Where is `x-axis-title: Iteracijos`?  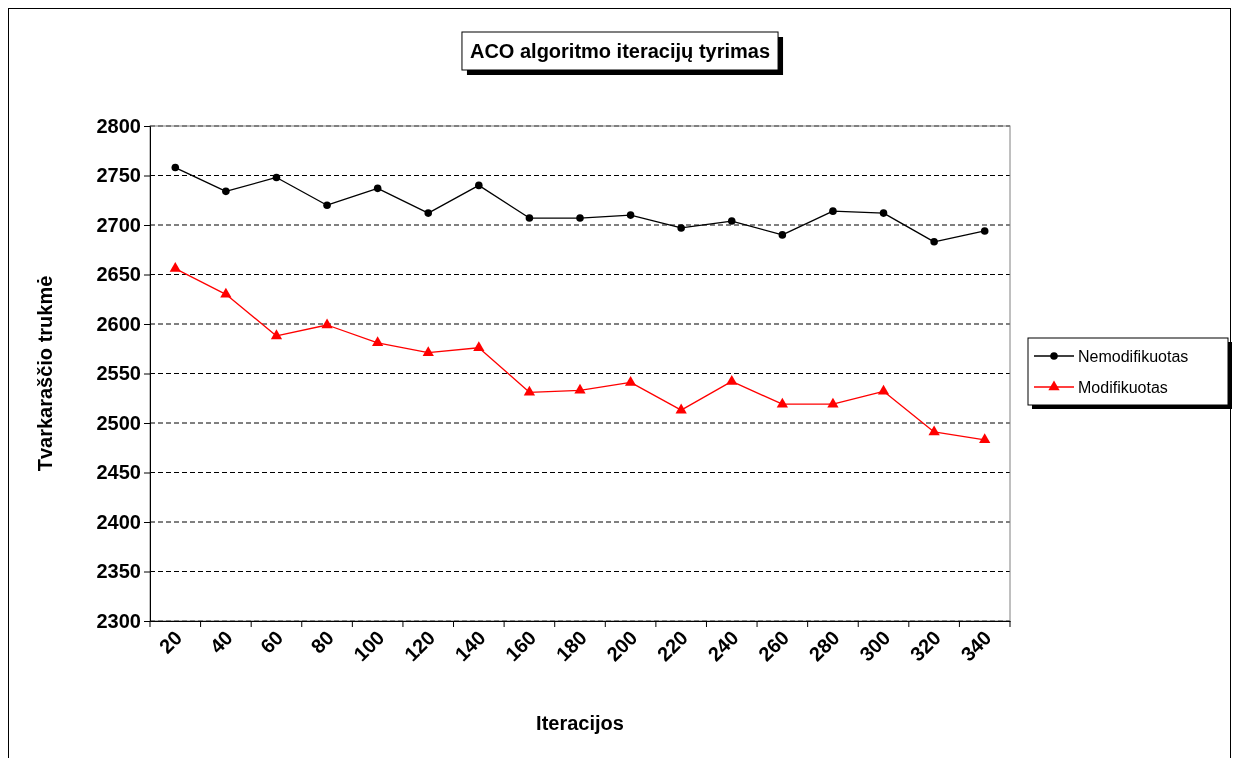
x-axis-title: Iteracijos is located at coordinates (580, 723).